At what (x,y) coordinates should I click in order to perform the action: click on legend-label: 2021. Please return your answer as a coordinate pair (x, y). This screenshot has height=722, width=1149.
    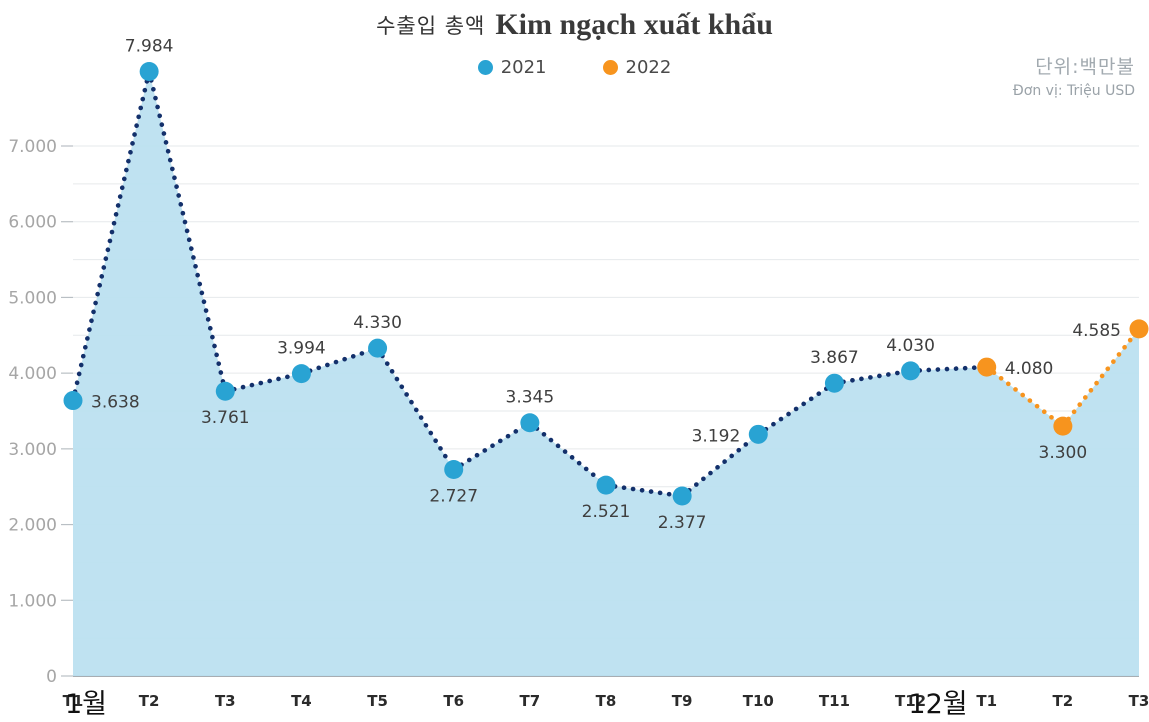
    Looking at the image, I should click on (523, 67).